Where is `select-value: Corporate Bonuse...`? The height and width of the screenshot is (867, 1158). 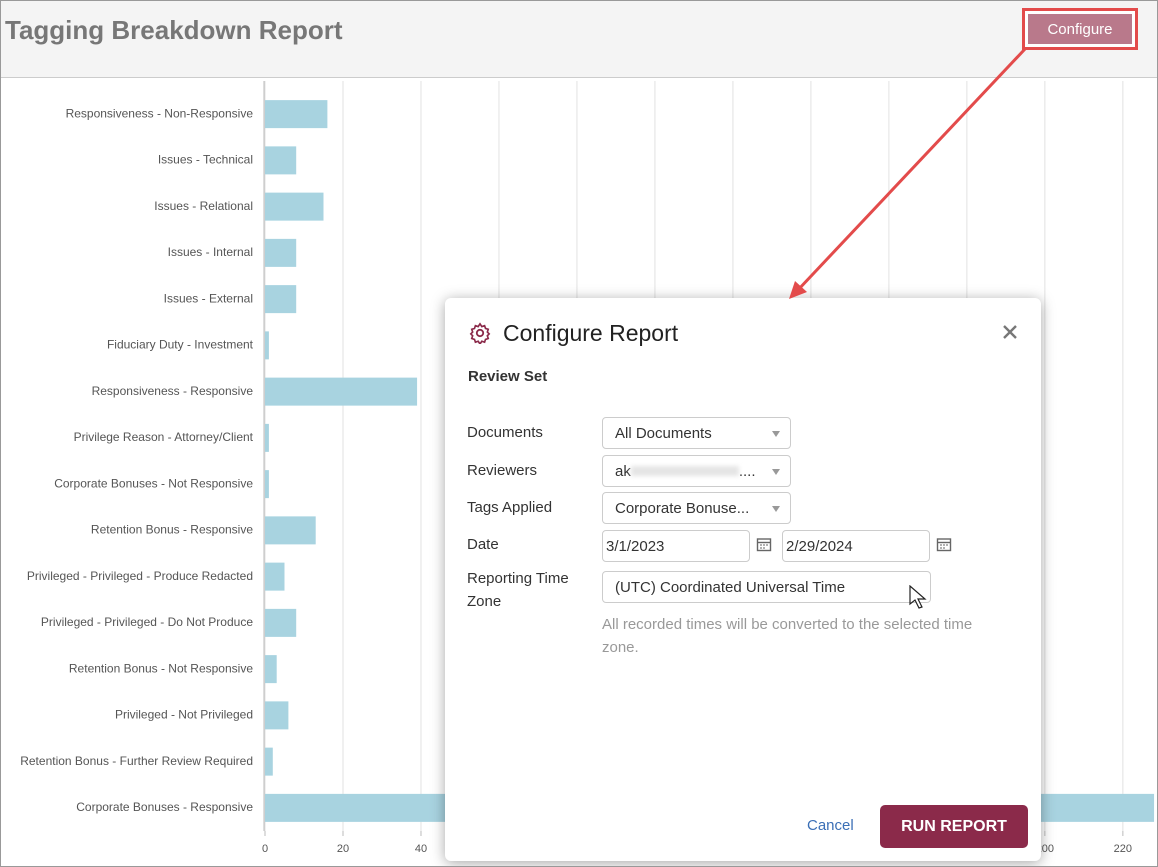
select-value: Corporate Bonuse... is located at coordinates (682, 508).